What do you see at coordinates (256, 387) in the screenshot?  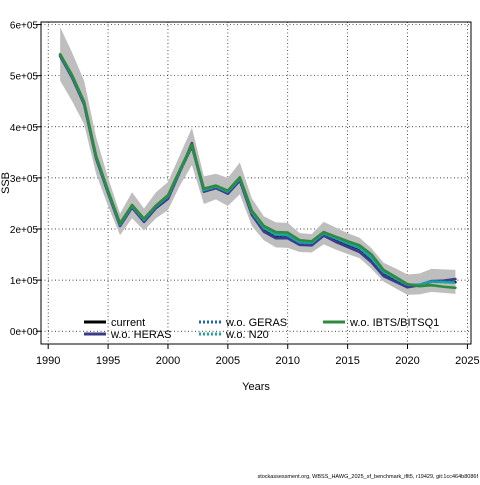 I see `x-axis-label: Years` at bounding box center [256, 387].